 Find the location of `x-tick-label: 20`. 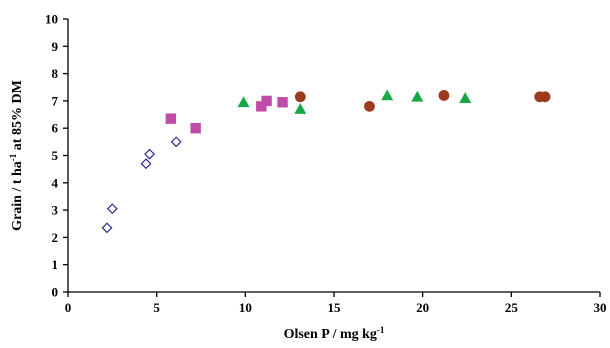

x-tick-label: 20 is located at coordinates (422, 307).